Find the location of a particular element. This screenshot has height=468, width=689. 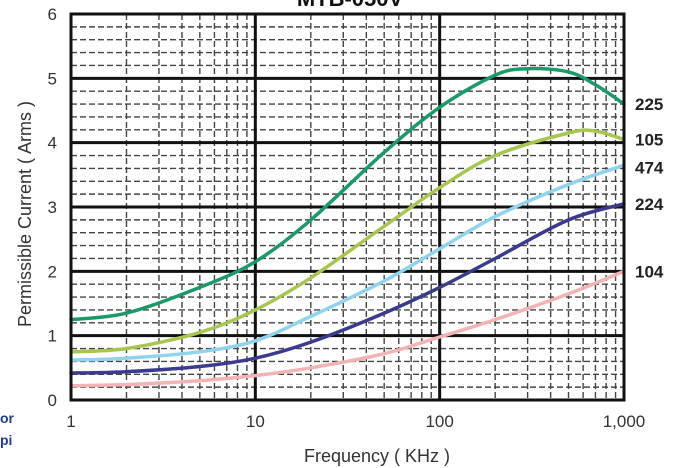

series-label-474: 474 is located at coordinates (649, 167).